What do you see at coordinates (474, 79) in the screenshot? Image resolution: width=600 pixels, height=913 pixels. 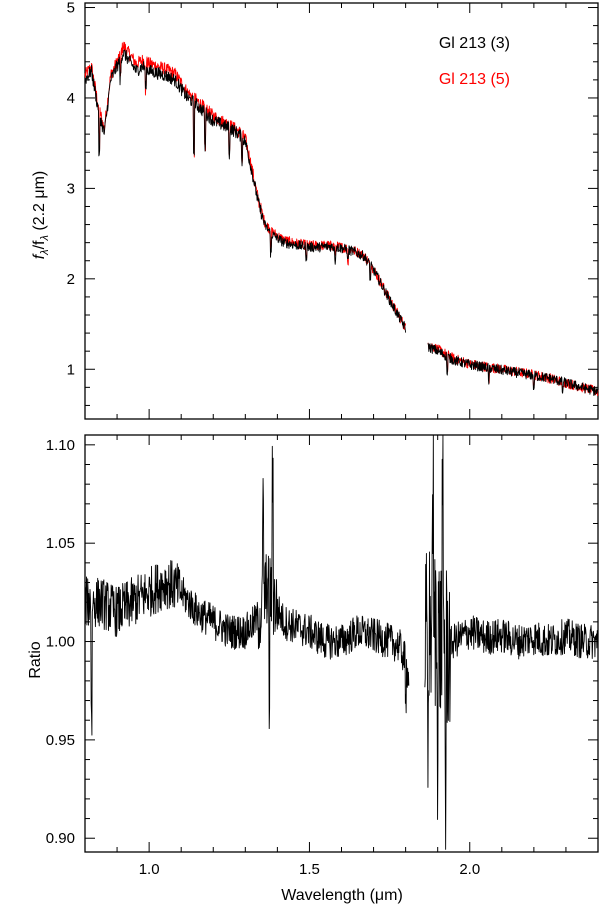 I see `legend-entry-gl213-5: Gl 213 (5)` at bounding box center [474, 79].